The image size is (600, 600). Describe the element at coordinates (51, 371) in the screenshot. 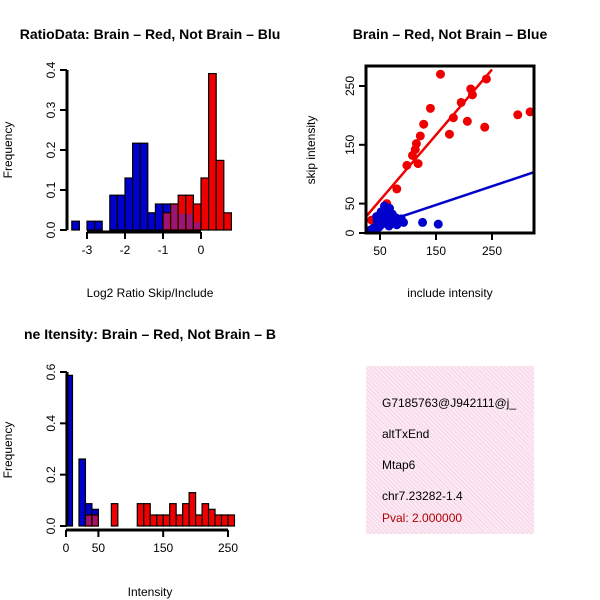

I see `y-tick-label: 0.6` at that location.